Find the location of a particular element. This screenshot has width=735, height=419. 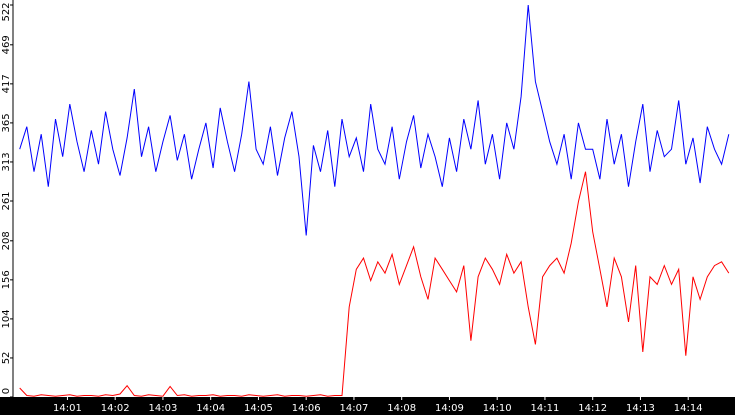

x-tick-label: 14:07 is located at coordinates (354, 408).